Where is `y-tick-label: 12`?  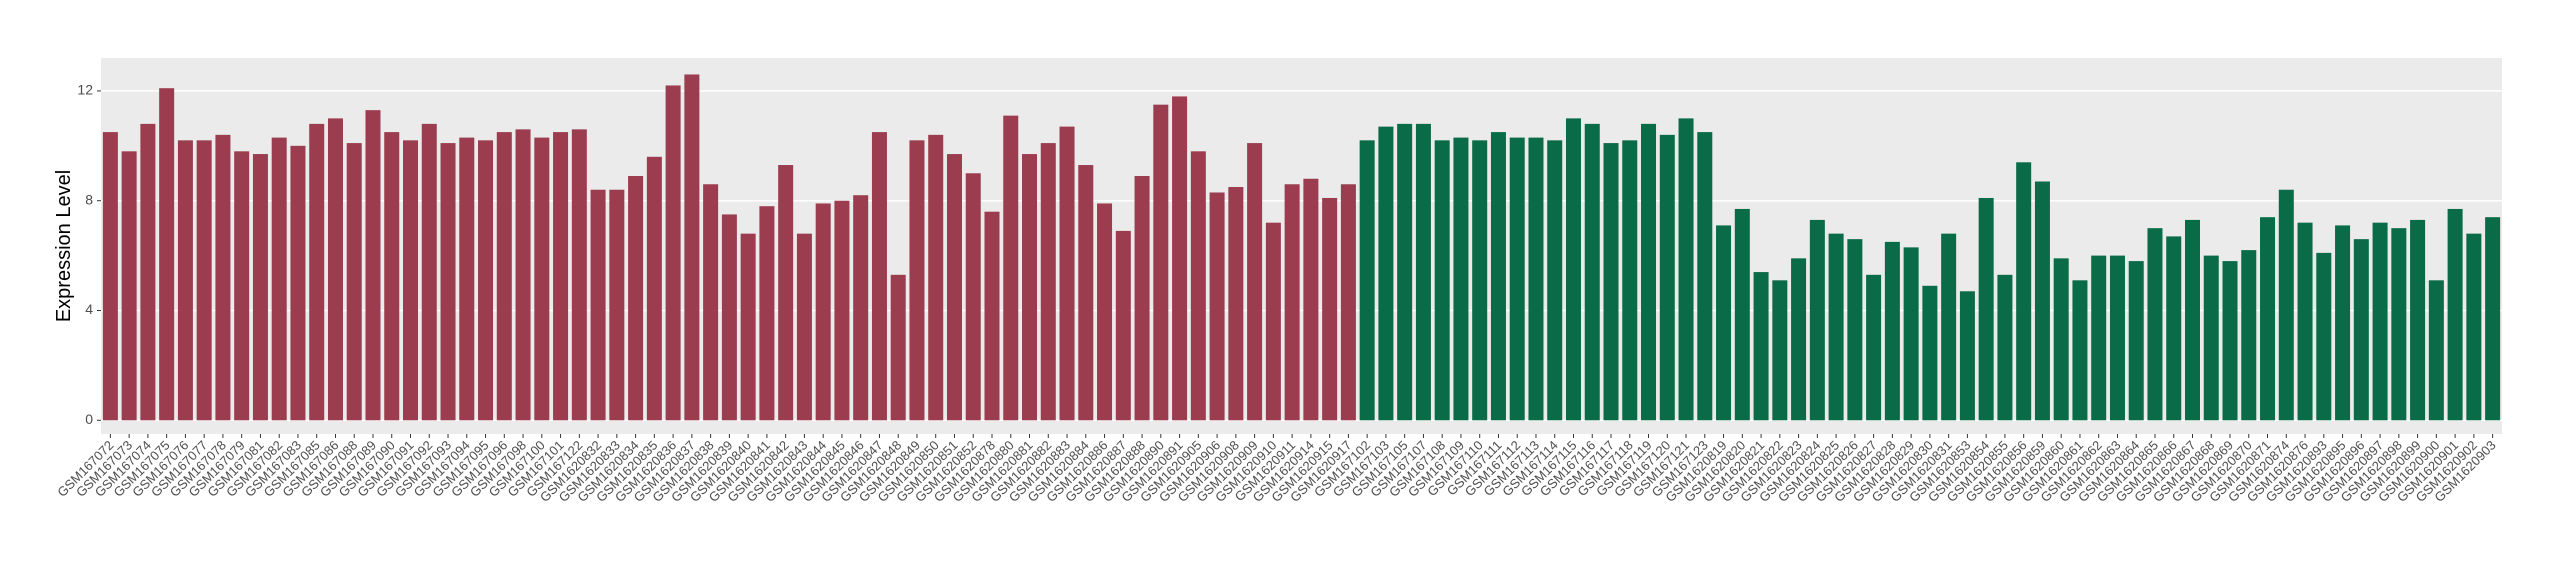 y-tick-label: 12 is located at coordinates (85, 90).